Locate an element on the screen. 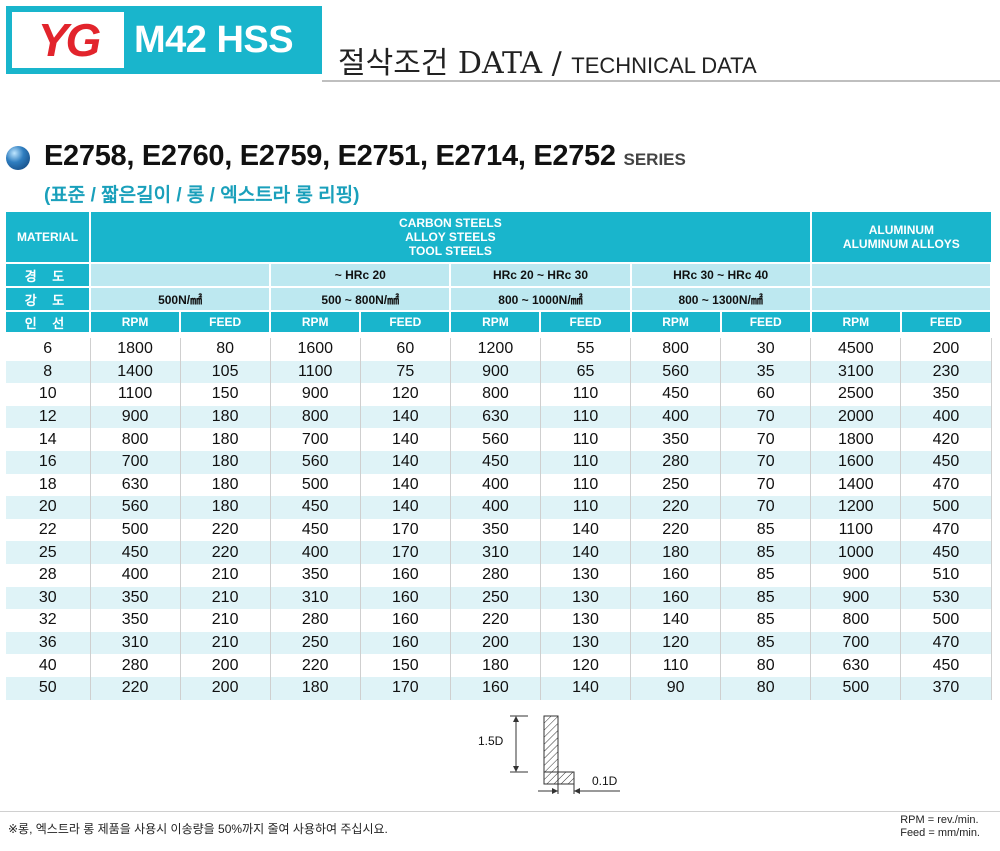  rpm-cell: 180 is located at coordinates (315, 688).